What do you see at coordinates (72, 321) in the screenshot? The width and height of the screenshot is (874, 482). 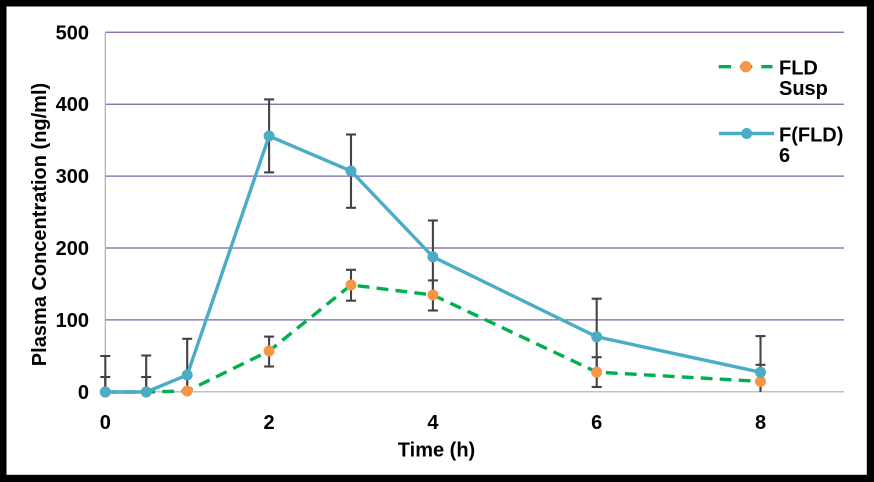 I see `svg-text: 100` at bounding box center [72, 321].